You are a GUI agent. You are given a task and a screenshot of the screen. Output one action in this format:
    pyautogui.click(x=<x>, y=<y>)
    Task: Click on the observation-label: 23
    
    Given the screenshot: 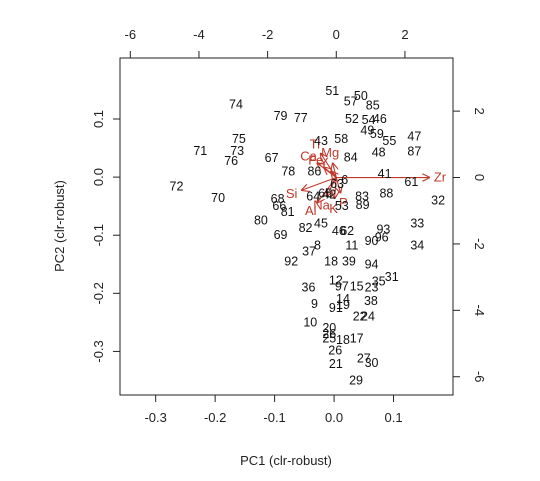 What is the action you would take?
    pyautogui.click(x=372, y=288)
    